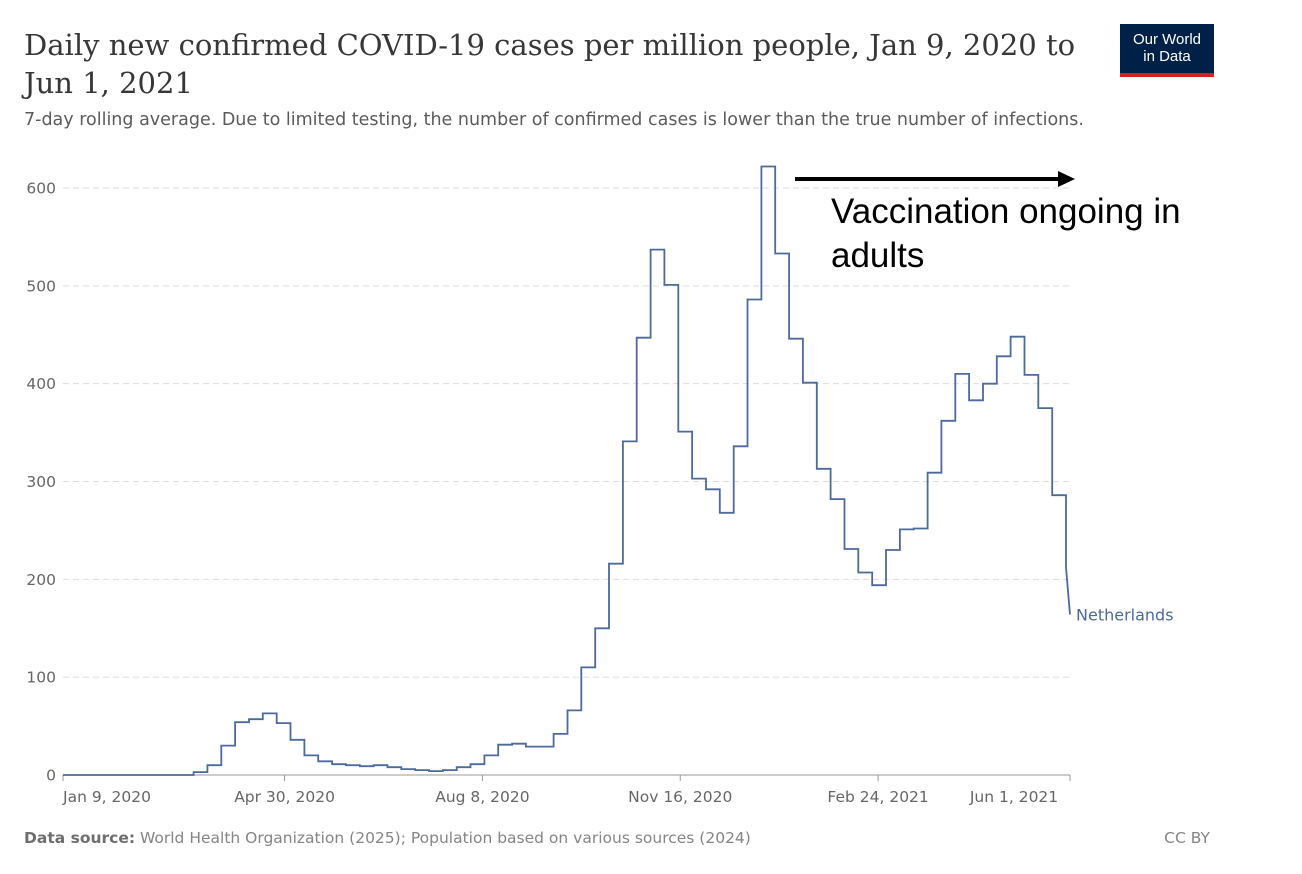  Describe the element at coordinates (41, 580) in the screenshot. I see `y-tick-label-200: 200` at that location.